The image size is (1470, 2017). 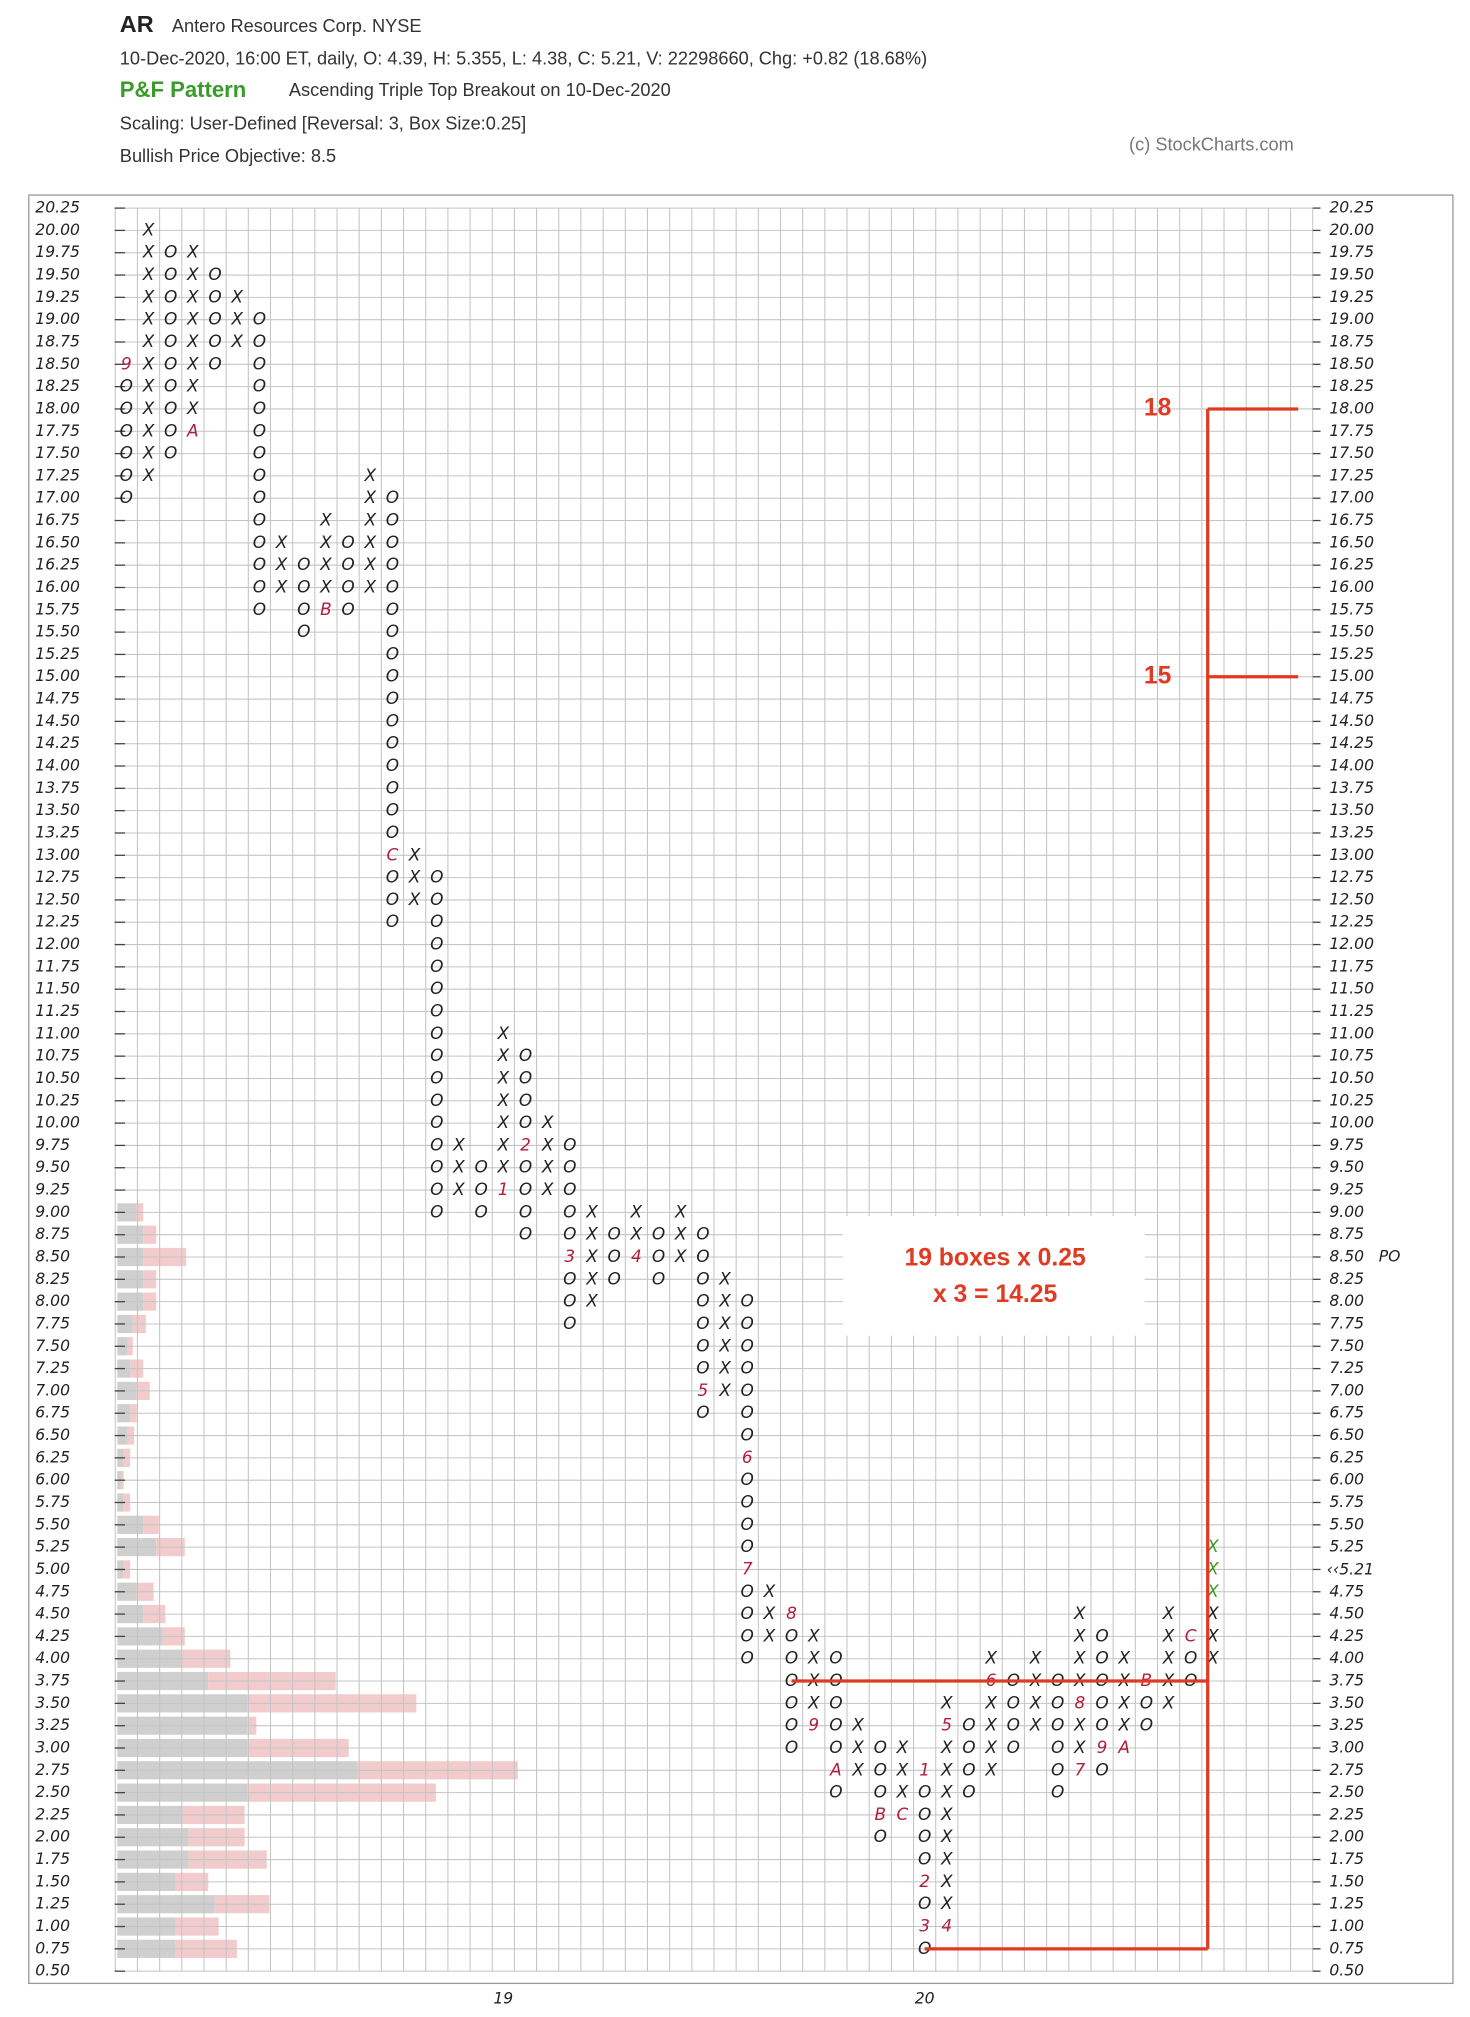 What do you see at coordinates (1351, 498) in the screenshot?
I see `y-tick-label: 17.00` at bounding box center [1351, 498].